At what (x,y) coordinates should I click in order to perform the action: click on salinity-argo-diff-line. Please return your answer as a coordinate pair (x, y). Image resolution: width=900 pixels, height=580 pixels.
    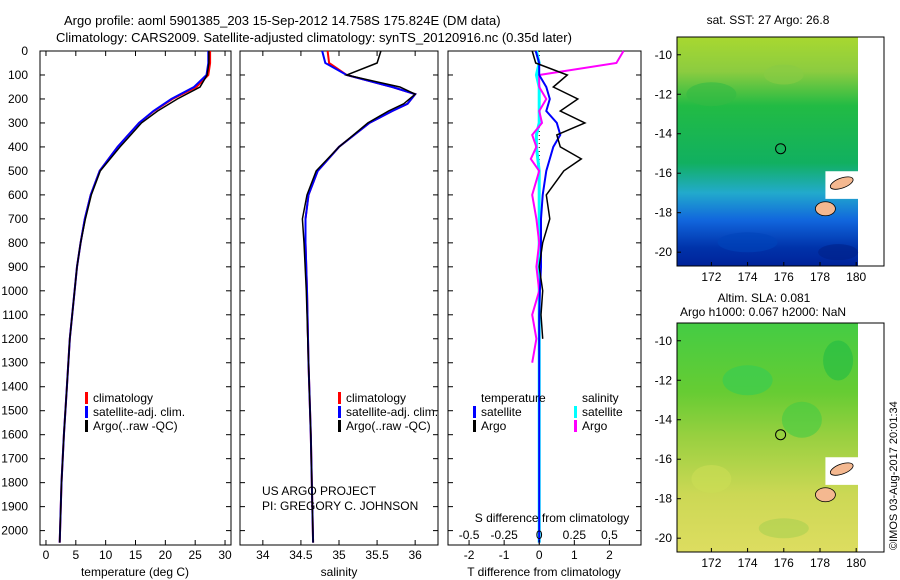
    Looking at the image, I should click on (577, 206).